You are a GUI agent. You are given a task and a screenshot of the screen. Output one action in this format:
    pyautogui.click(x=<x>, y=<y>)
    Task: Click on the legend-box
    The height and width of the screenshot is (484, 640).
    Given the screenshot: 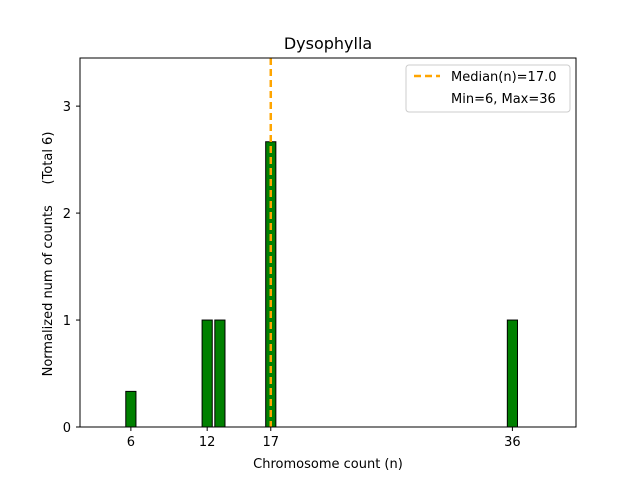 What is the action you would take?
    pyautogui.click(x=488, y=88)
    